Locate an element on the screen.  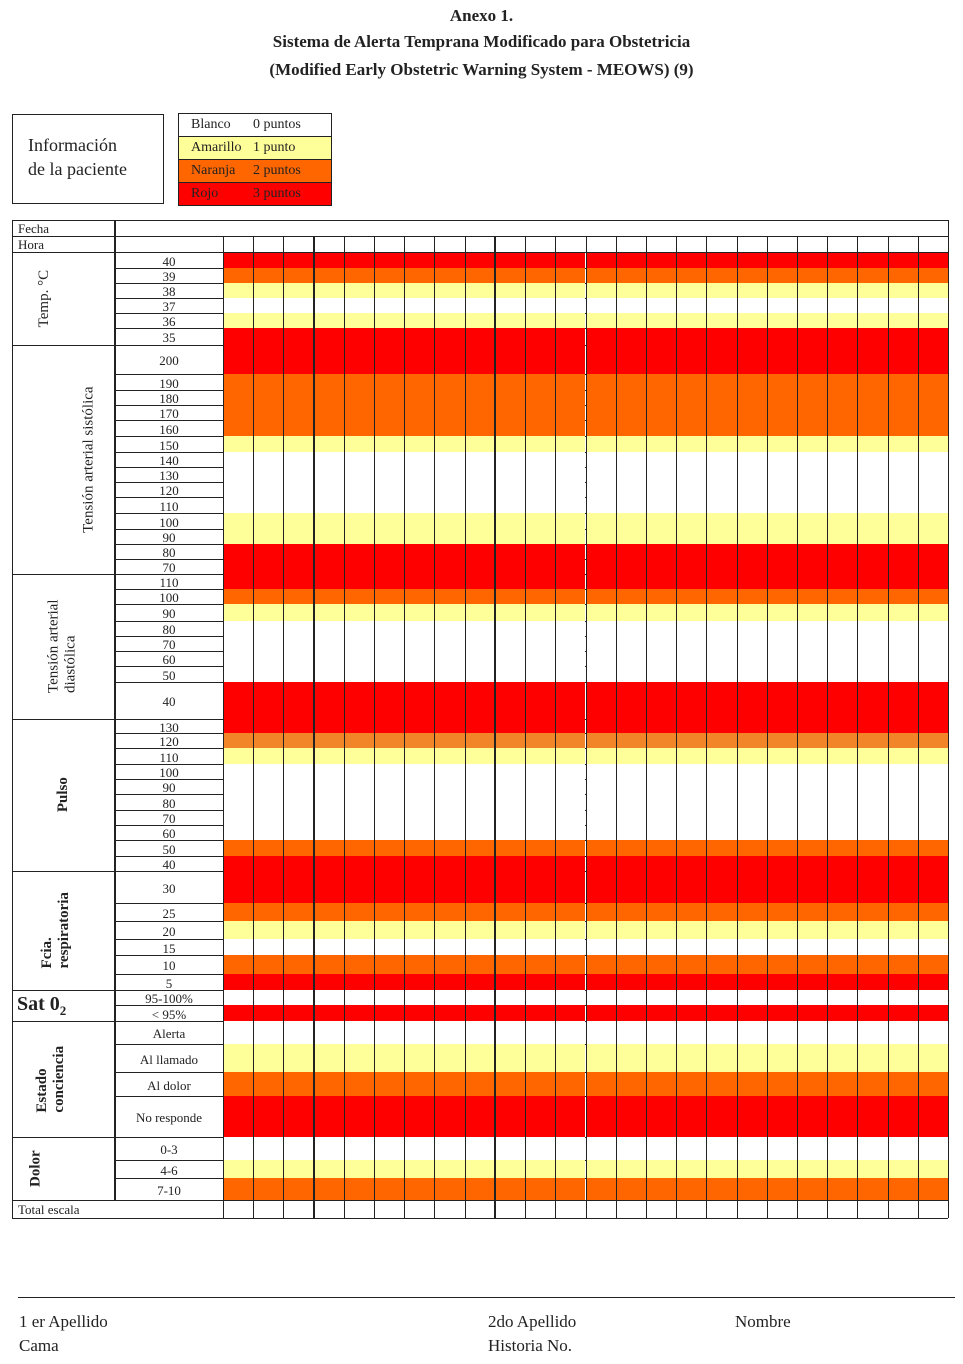
score-cell-conscious-No_responde is located at coordinates (359, 1116).